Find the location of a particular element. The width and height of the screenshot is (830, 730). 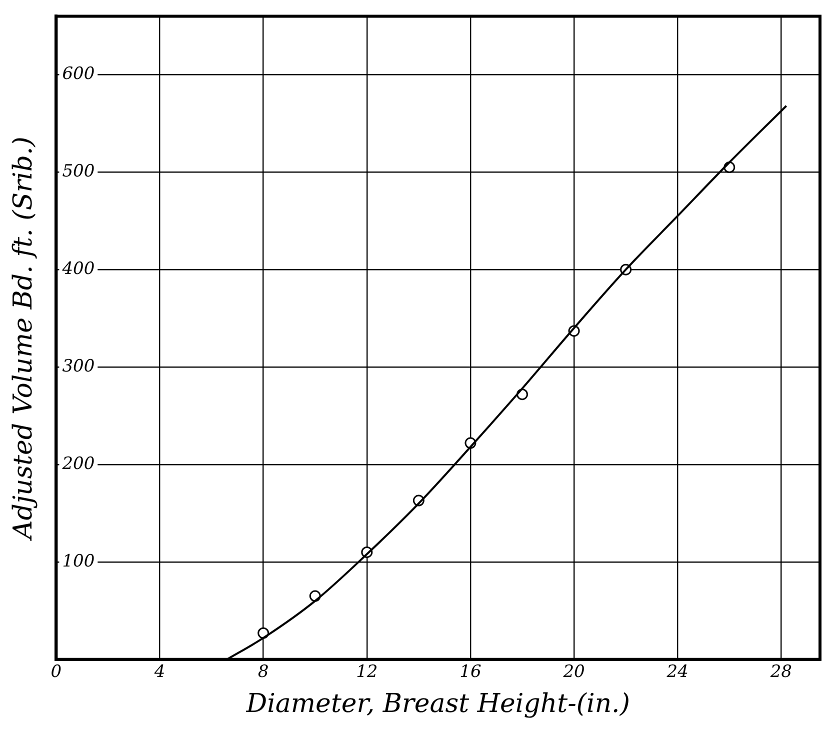

y-tick-label: 100 is located at coordinates (78, 561).